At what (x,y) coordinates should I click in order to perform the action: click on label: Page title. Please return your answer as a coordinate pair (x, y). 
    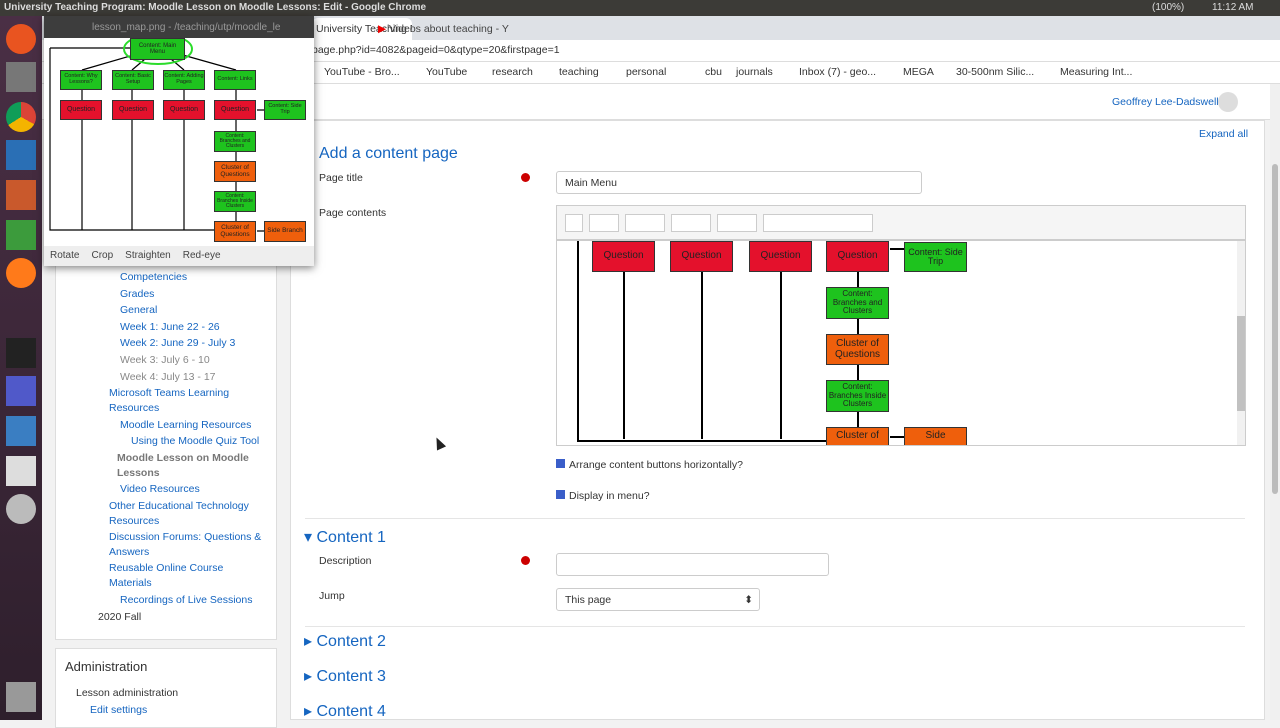
    Looking at the image, I should click on (341, 178).